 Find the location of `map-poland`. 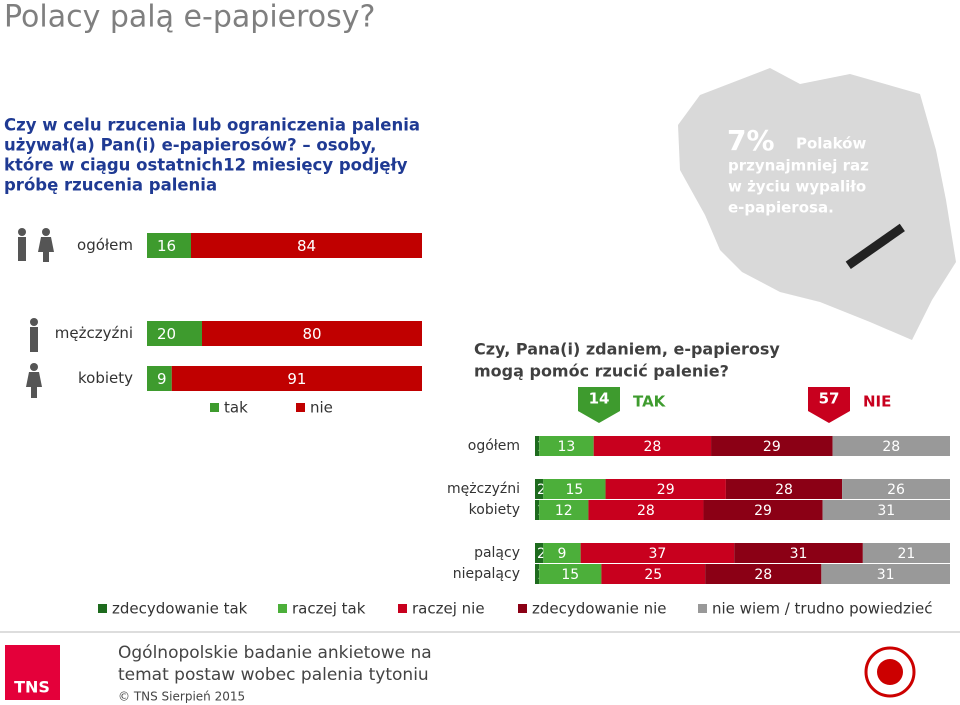

map-poland is located at coordinates (817, 204).